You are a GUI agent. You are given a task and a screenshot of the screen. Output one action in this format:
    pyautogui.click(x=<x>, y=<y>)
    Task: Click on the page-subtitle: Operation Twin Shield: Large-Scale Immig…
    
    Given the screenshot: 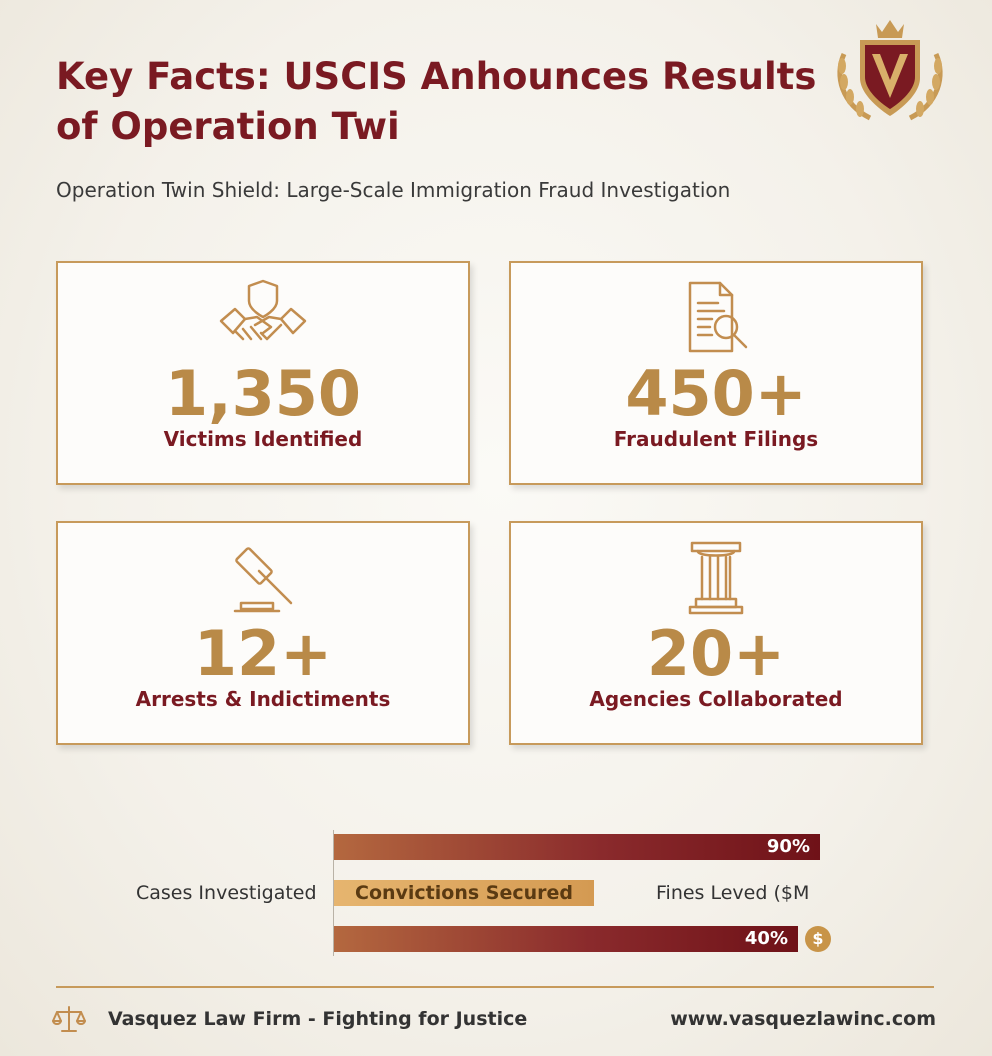 What is the action you would take?
    pyautogui.click(x=393, y=190)
    